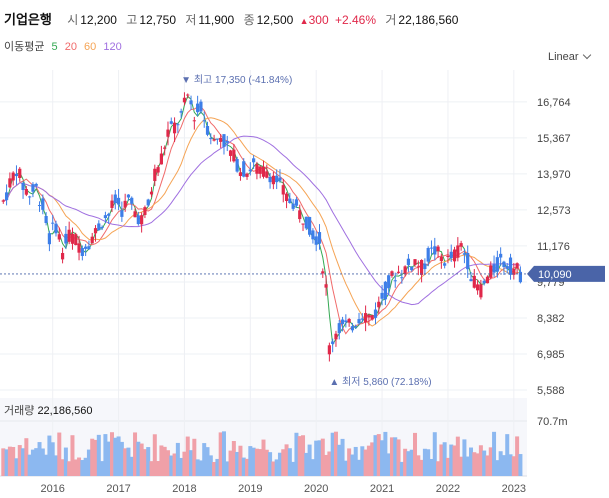 Image resolution: width=609 pixels, height=498 pixels. I want to click on high-value: 12,750, so click(158, 20).